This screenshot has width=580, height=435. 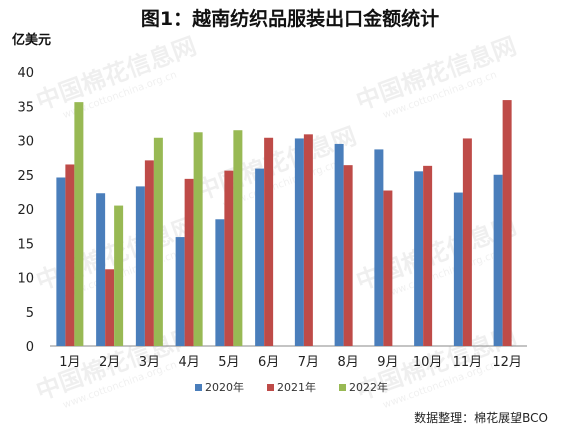 What do you see at coordinates (119, 275) in the screenshot?
I see `bar-2022年-2月` at bounding box center [119, 275].